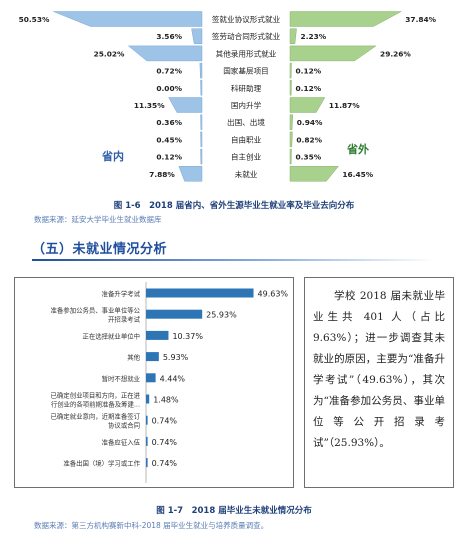 This screenshot has height=538, width=468. What do you see at coordinates (121, 378) in the screenshot?
I see `bar-category-label-5: 暂时不想就业` at bounding box center [121, 378].